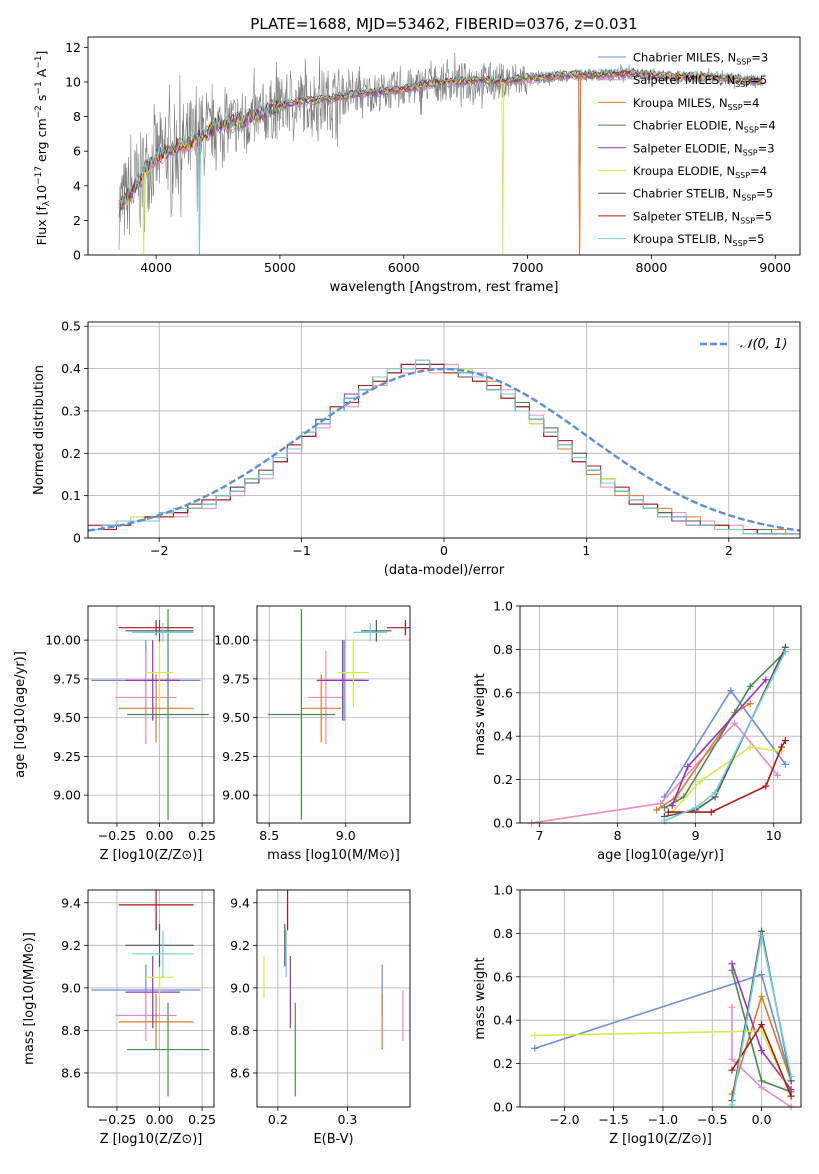 This screenshot has width=819, height=1174. Describe the element at coordinates (503, 1107) in the screenshot. I see `y-tick-label: 0.0` at that location.